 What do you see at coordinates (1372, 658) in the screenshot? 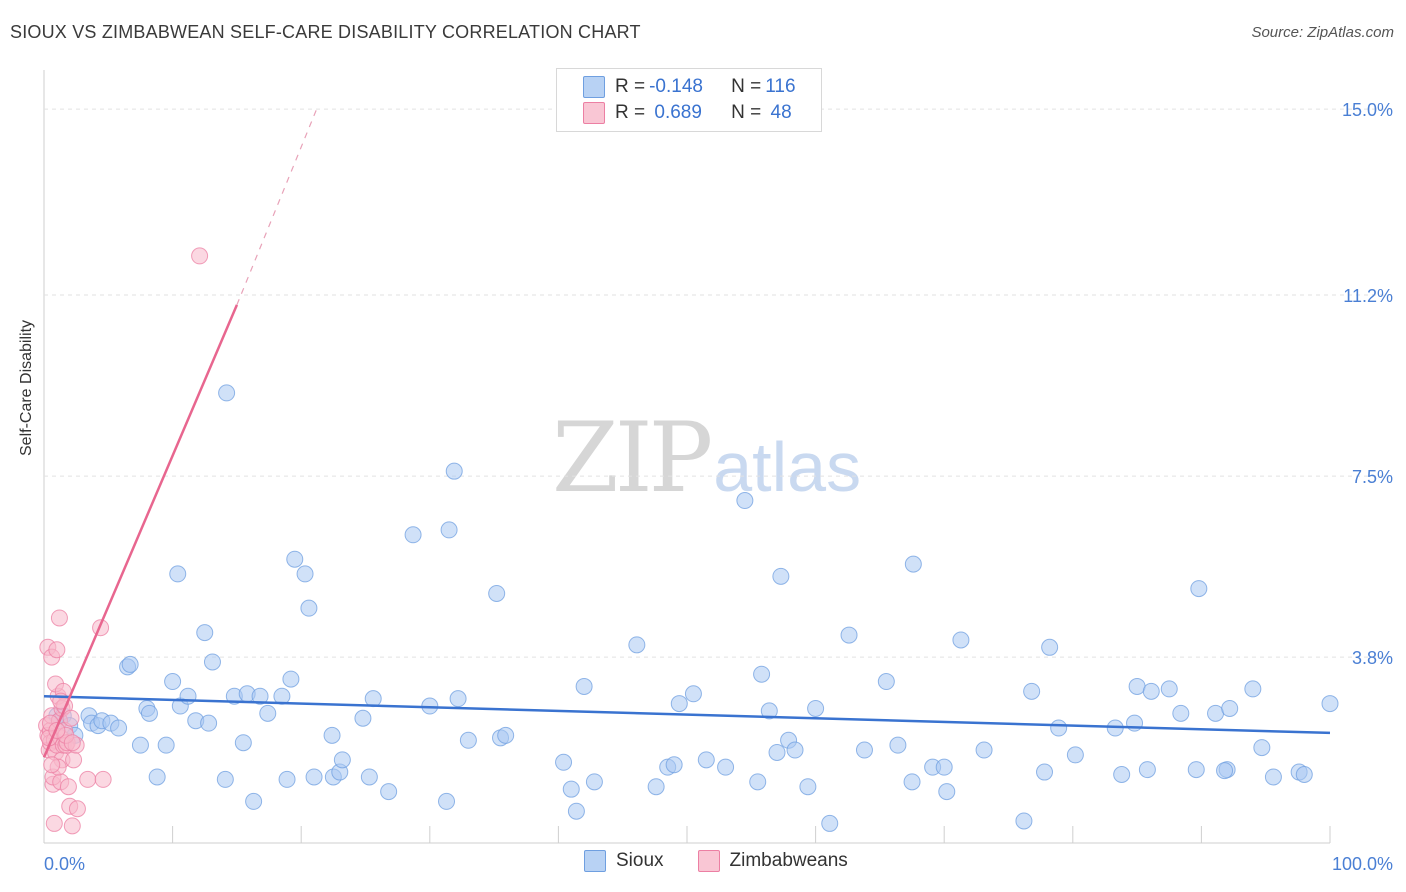
I see `y-tick-label: 3.8%` at bounding box center [1372, 658].